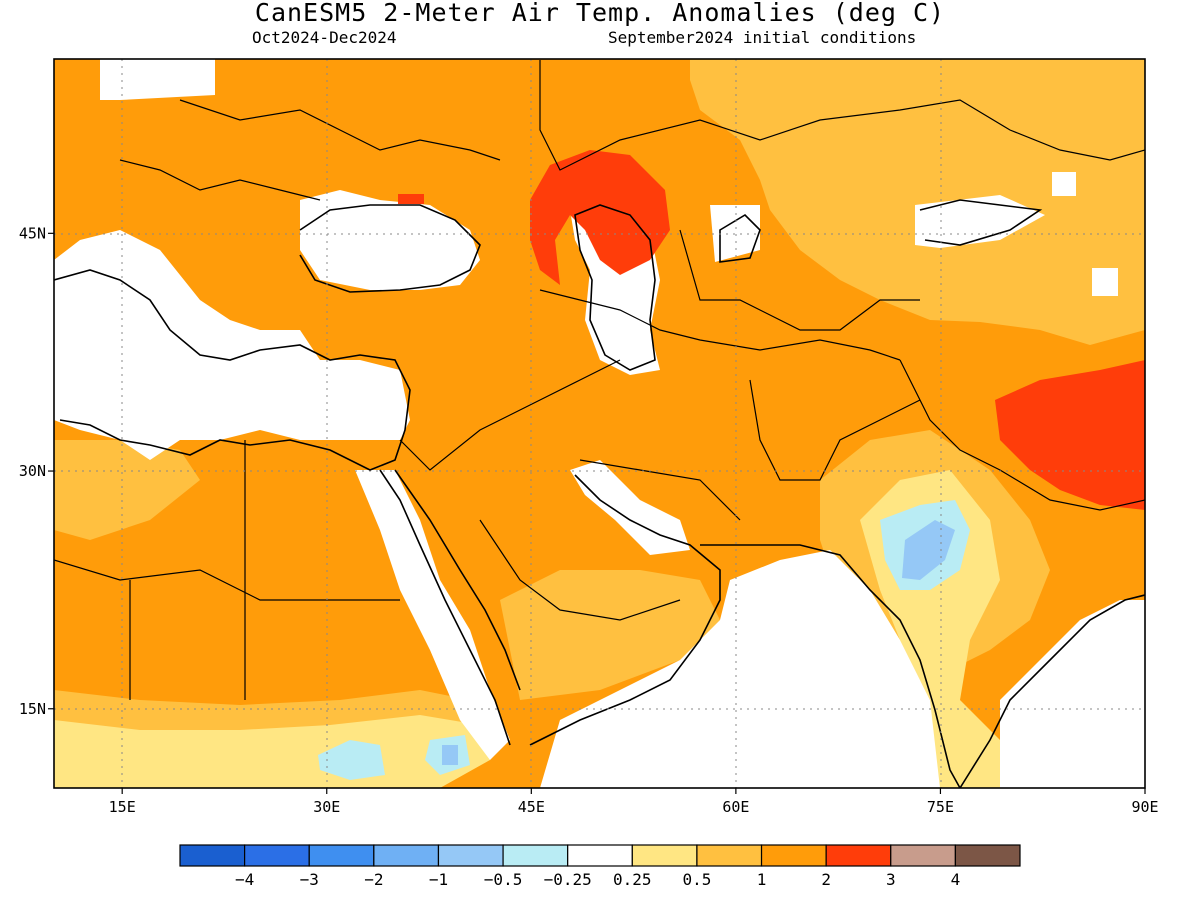  I want to click on anomaly-field-0.5-to-1-central-asia, so click(917, 202).